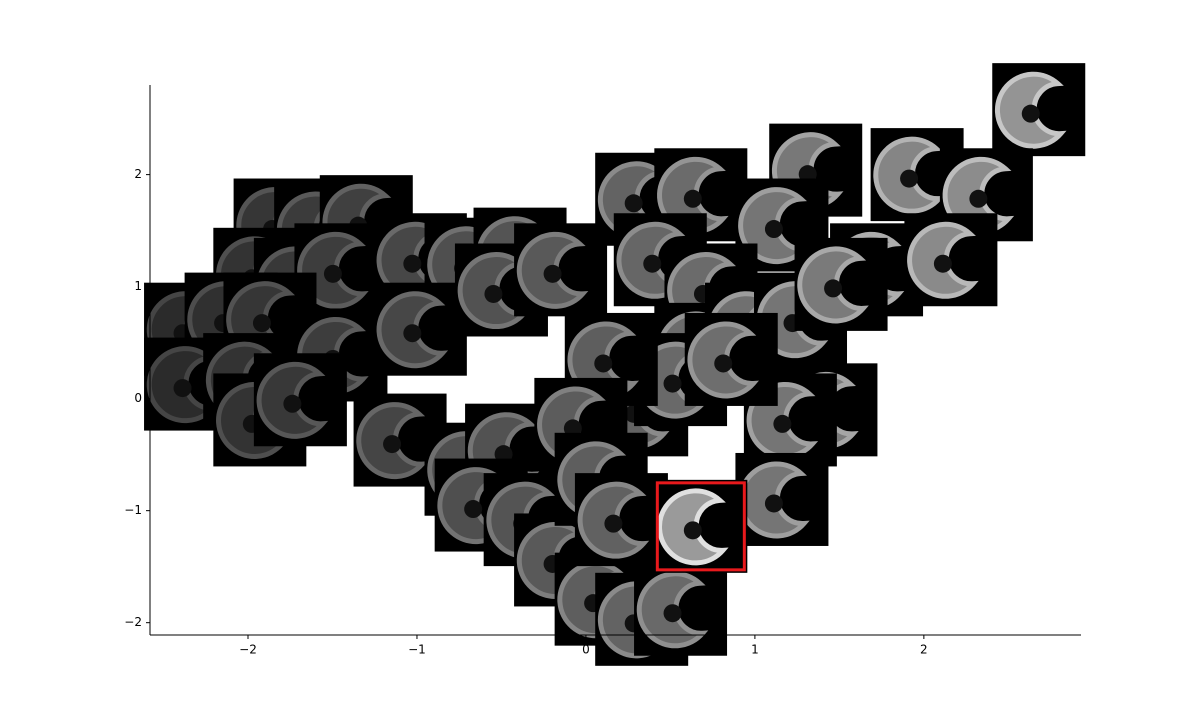  I want to click on y-tick-label: −2, so click(133, 622).